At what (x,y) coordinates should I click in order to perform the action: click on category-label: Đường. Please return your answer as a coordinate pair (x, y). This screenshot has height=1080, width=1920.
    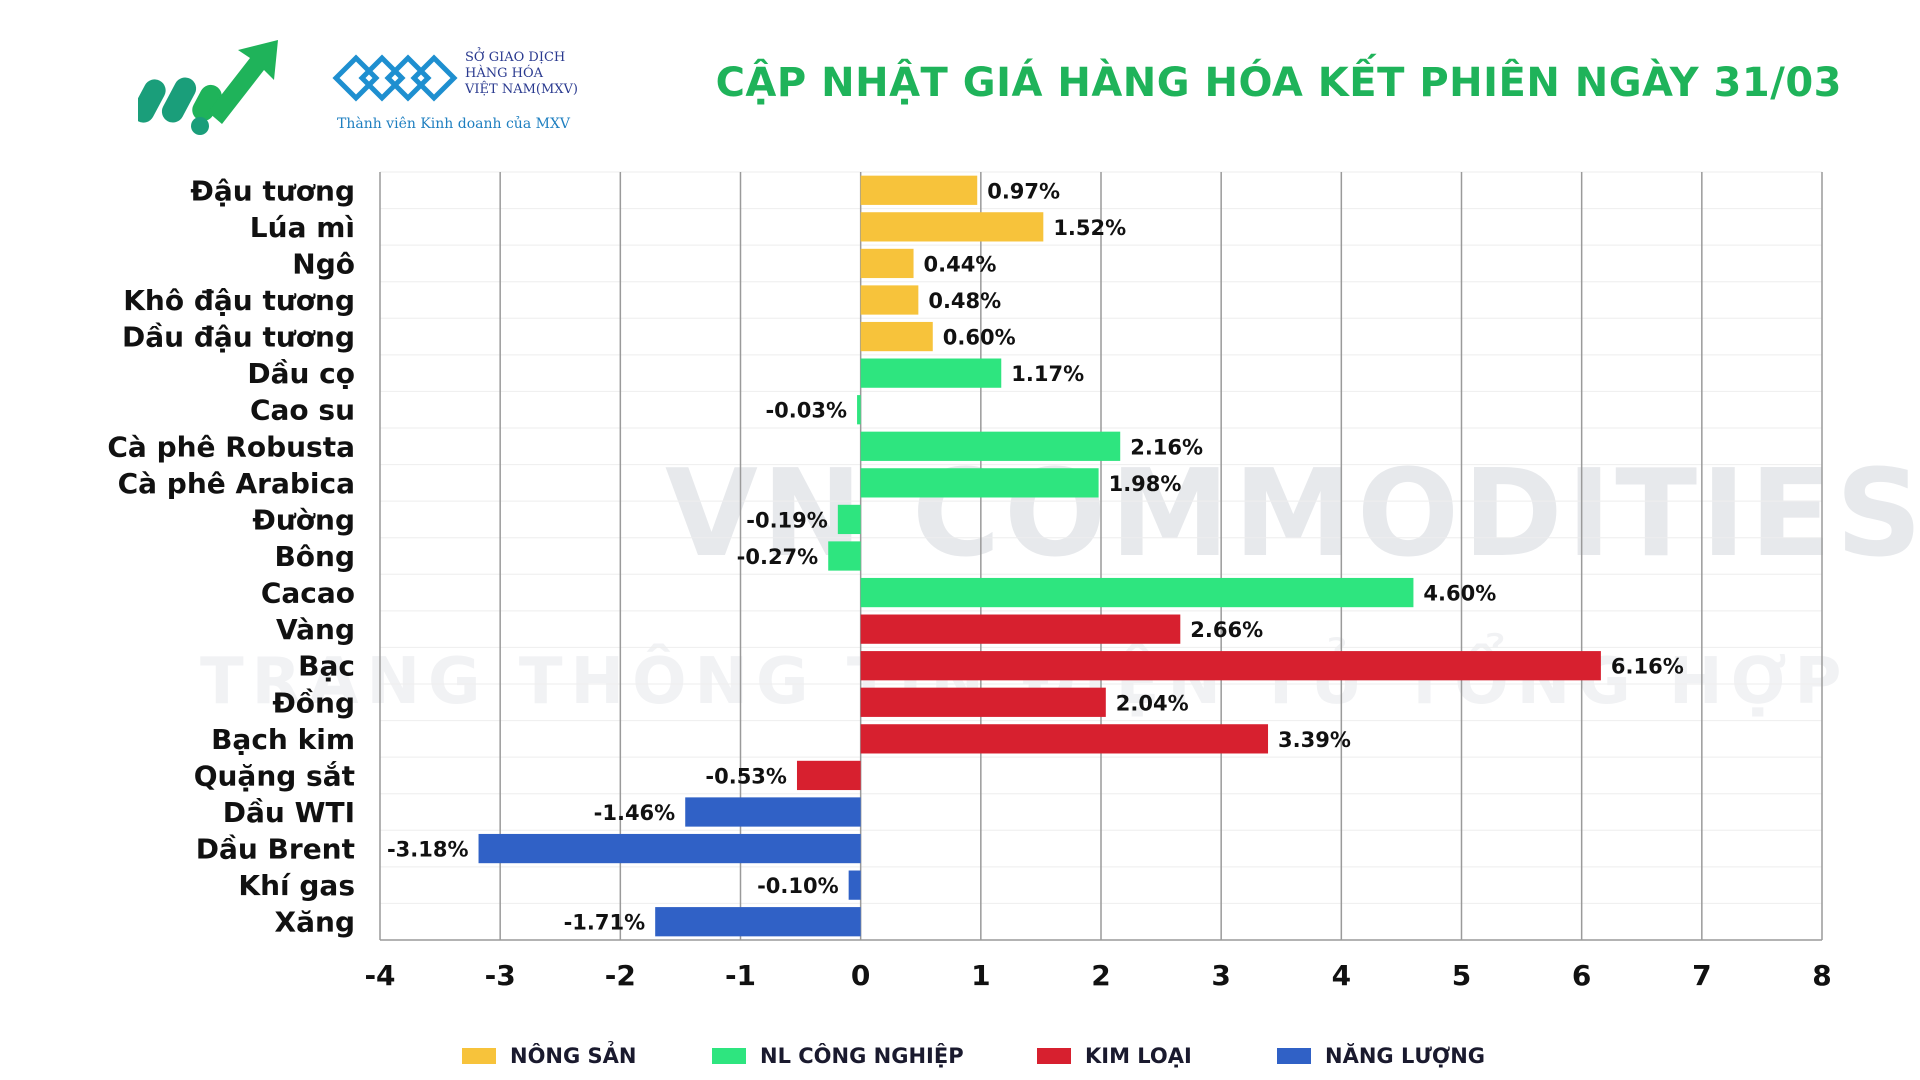
    Looking at the image, I should click on (303, 519).